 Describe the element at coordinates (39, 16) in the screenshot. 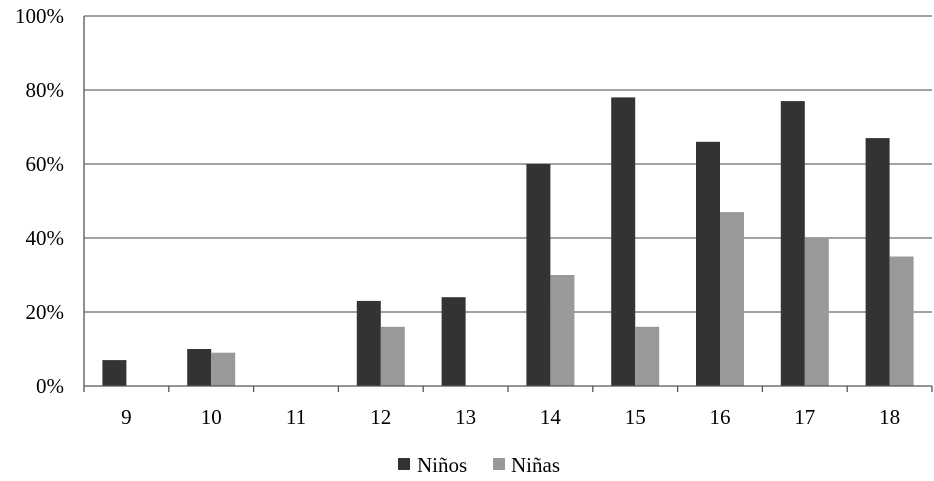

I see `y-tick-label: 100%` at that location.